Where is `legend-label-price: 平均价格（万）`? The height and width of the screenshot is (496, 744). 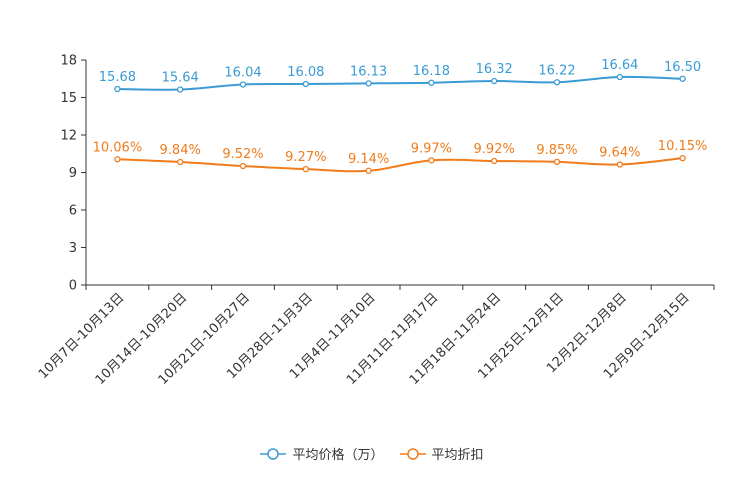
legend-label-price: 平均价格（万） is located at coordinates (338, 455).